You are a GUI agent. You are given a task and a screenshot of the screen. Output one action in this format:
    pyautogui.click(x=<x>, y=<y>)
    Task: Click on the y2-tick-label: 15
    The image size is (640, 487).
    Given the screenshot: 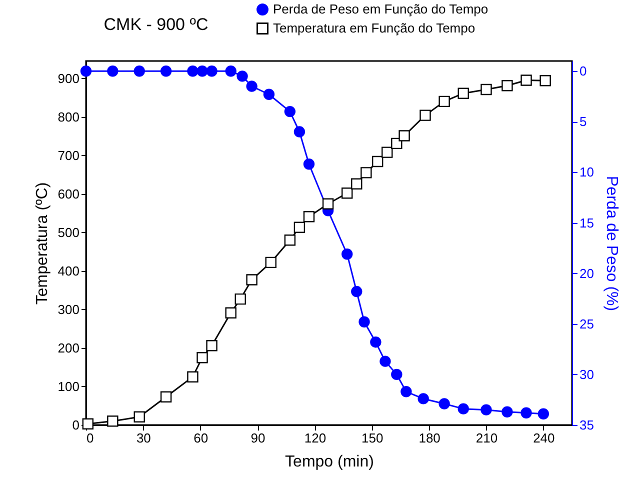 What is the action you would take?
    pyautogui.click(x=587, y=222)
    